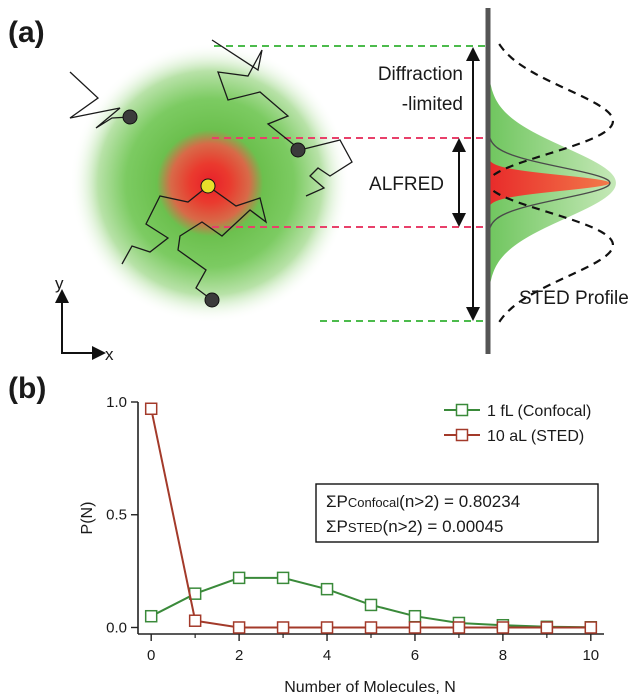  What do you see at coordinates (574, 298) in the screenshot?
I see `sted-profile-label: STED Profile` at bounding box center [574, 298].